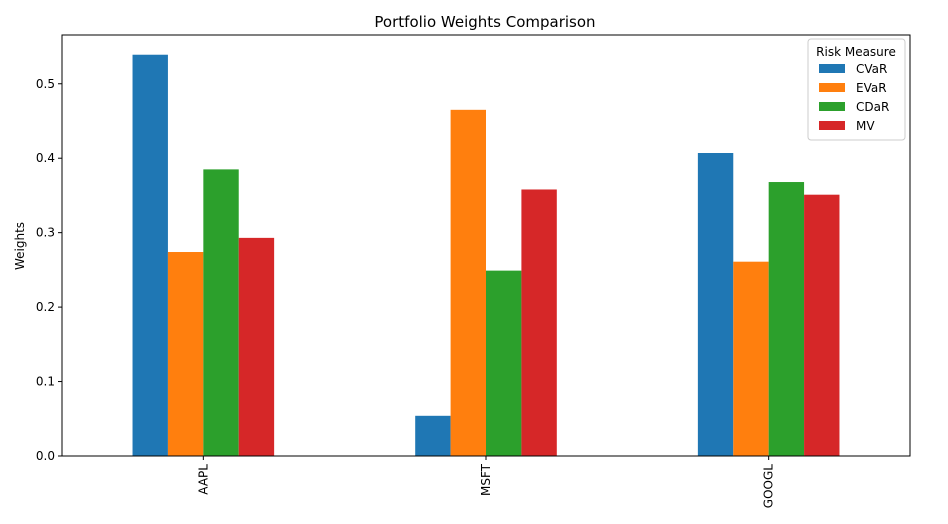 This screenshot has width=948, height=524. What do you see at coordinates (433, 435) in the screenshot?
I see `bar-cvar-msft` at bounding box center [433, 435].